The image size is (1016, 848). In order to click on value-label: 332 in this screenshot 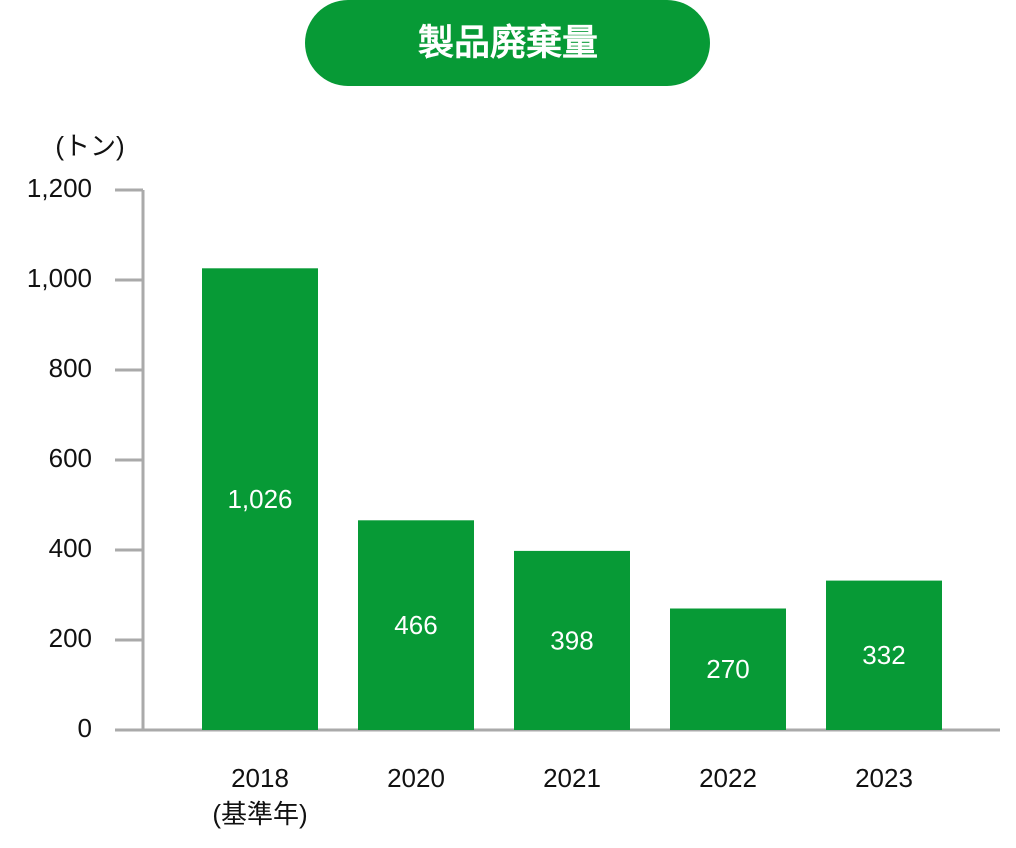, I will do `click(883, 655)`.